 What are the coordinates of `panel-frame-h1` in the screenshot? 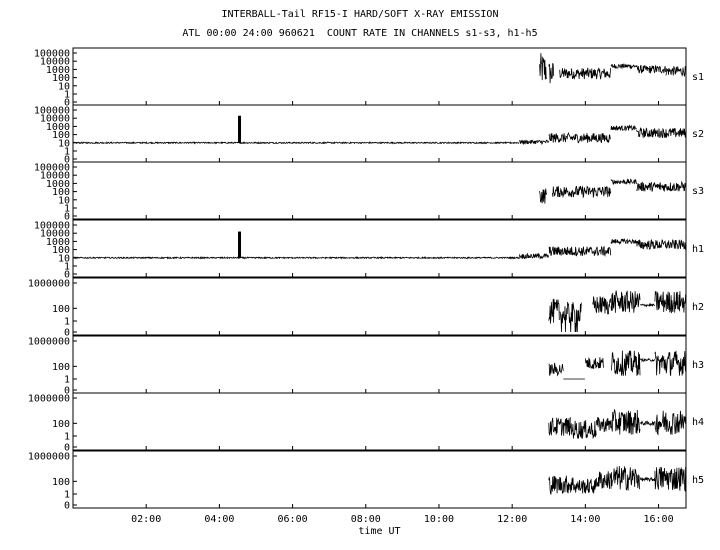 It's located at (379, 248).